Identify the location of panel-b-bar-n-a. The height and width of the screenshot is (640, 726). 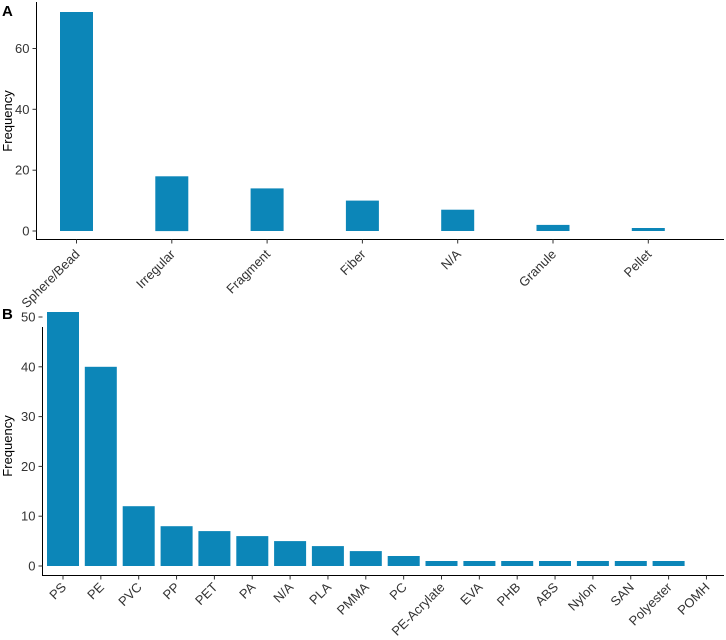
(290, 553).